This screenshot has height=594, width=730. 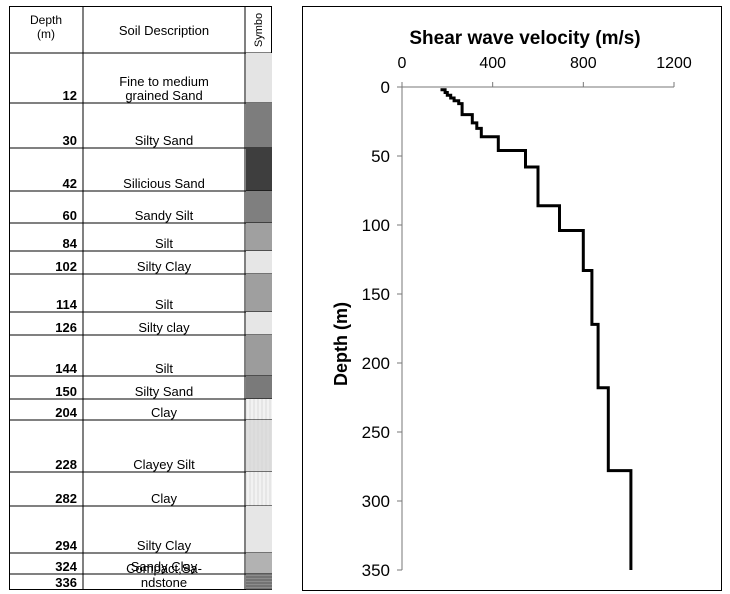 What do you see at coordinates (46, 27) in the screenshot?
I see `depth-column-header: Depth (m)` at bounding box center [46, 27].